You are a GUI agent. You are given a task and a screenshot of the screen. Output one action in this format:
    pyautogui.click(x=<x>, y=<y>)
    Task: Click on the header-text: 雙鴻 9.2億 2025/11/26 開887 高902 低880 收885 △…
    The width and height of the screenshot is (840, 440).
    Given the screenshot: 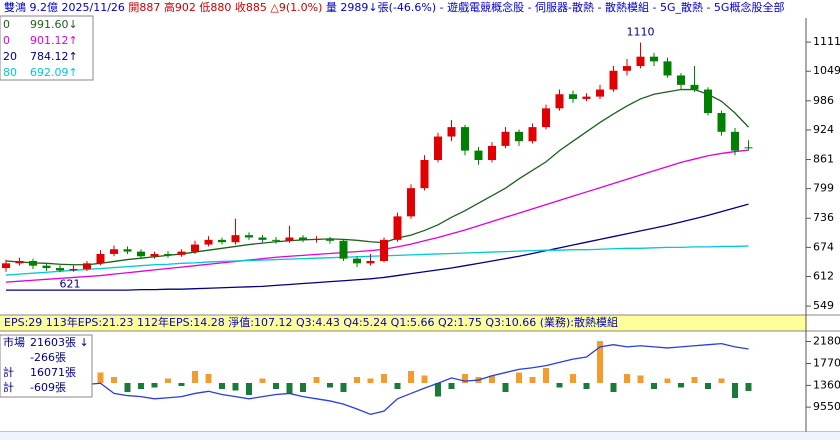 What is the action you would take?
    pyautogui.click(x=394, y=7)
    